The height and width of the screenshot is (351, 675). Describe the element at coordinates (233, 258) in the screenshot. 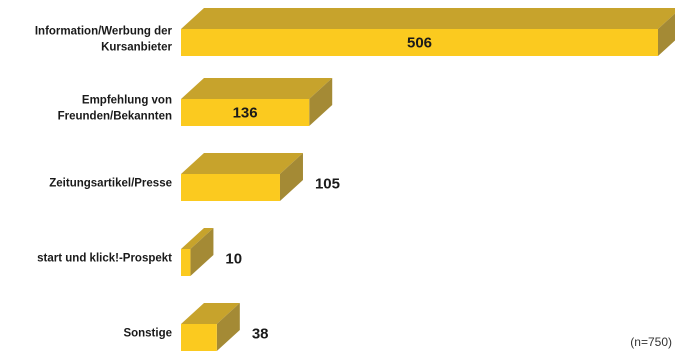

I see `data-label: 10` at that location.